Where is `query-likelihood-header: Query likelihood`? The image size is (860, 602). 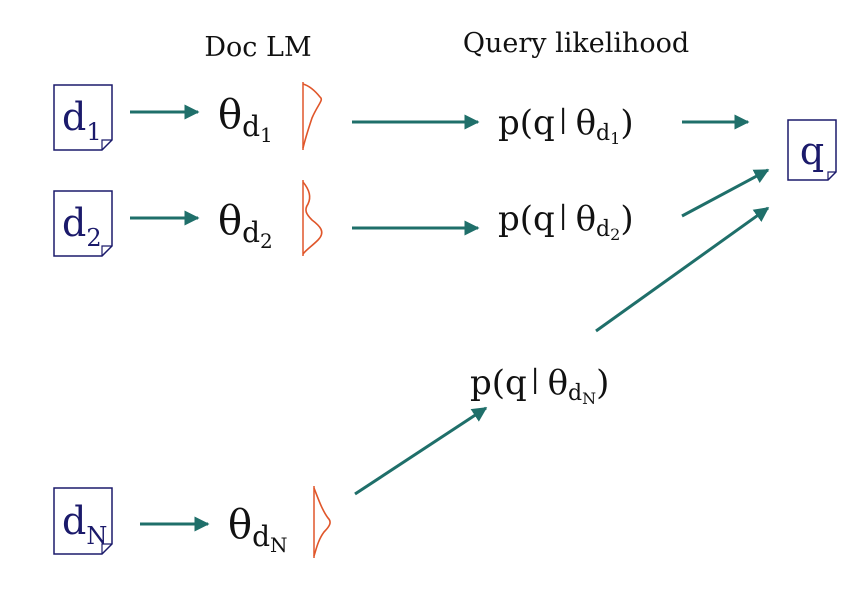 query-likelihood-header: Query likelihood is located at coordinates (576, 43).